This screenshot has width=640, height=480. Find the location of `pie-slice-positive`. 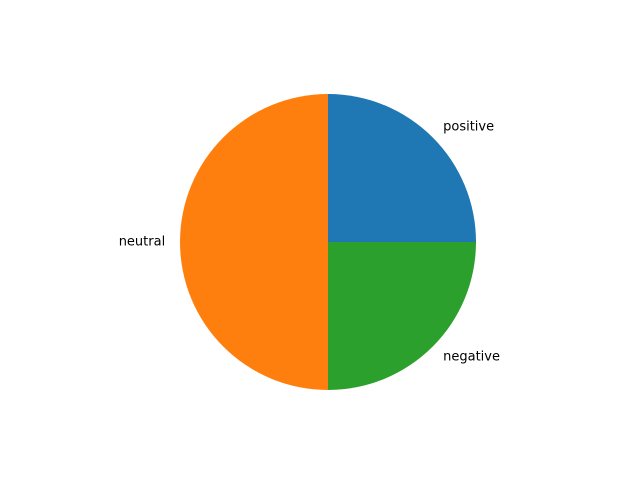

pie-slice-positive is located at coordinates (402, 168).